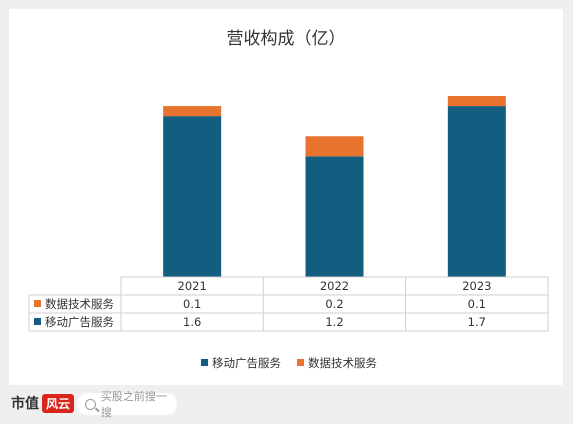  What do you see at coordinates (37, 321) in the screenshot?
I see `table-key-mobile-ads` at bounding box center [37, 321].